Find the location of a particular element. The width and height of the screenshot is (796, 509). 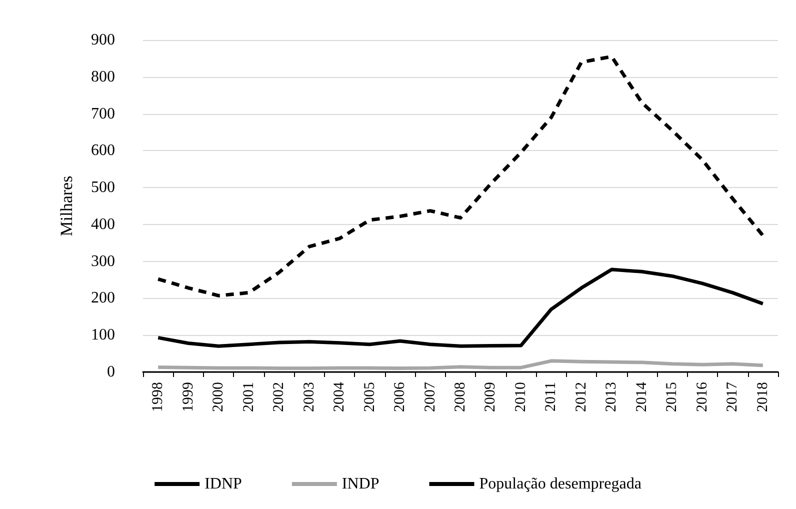

legend-label: População desempregada is located at coordinates (560, 484).